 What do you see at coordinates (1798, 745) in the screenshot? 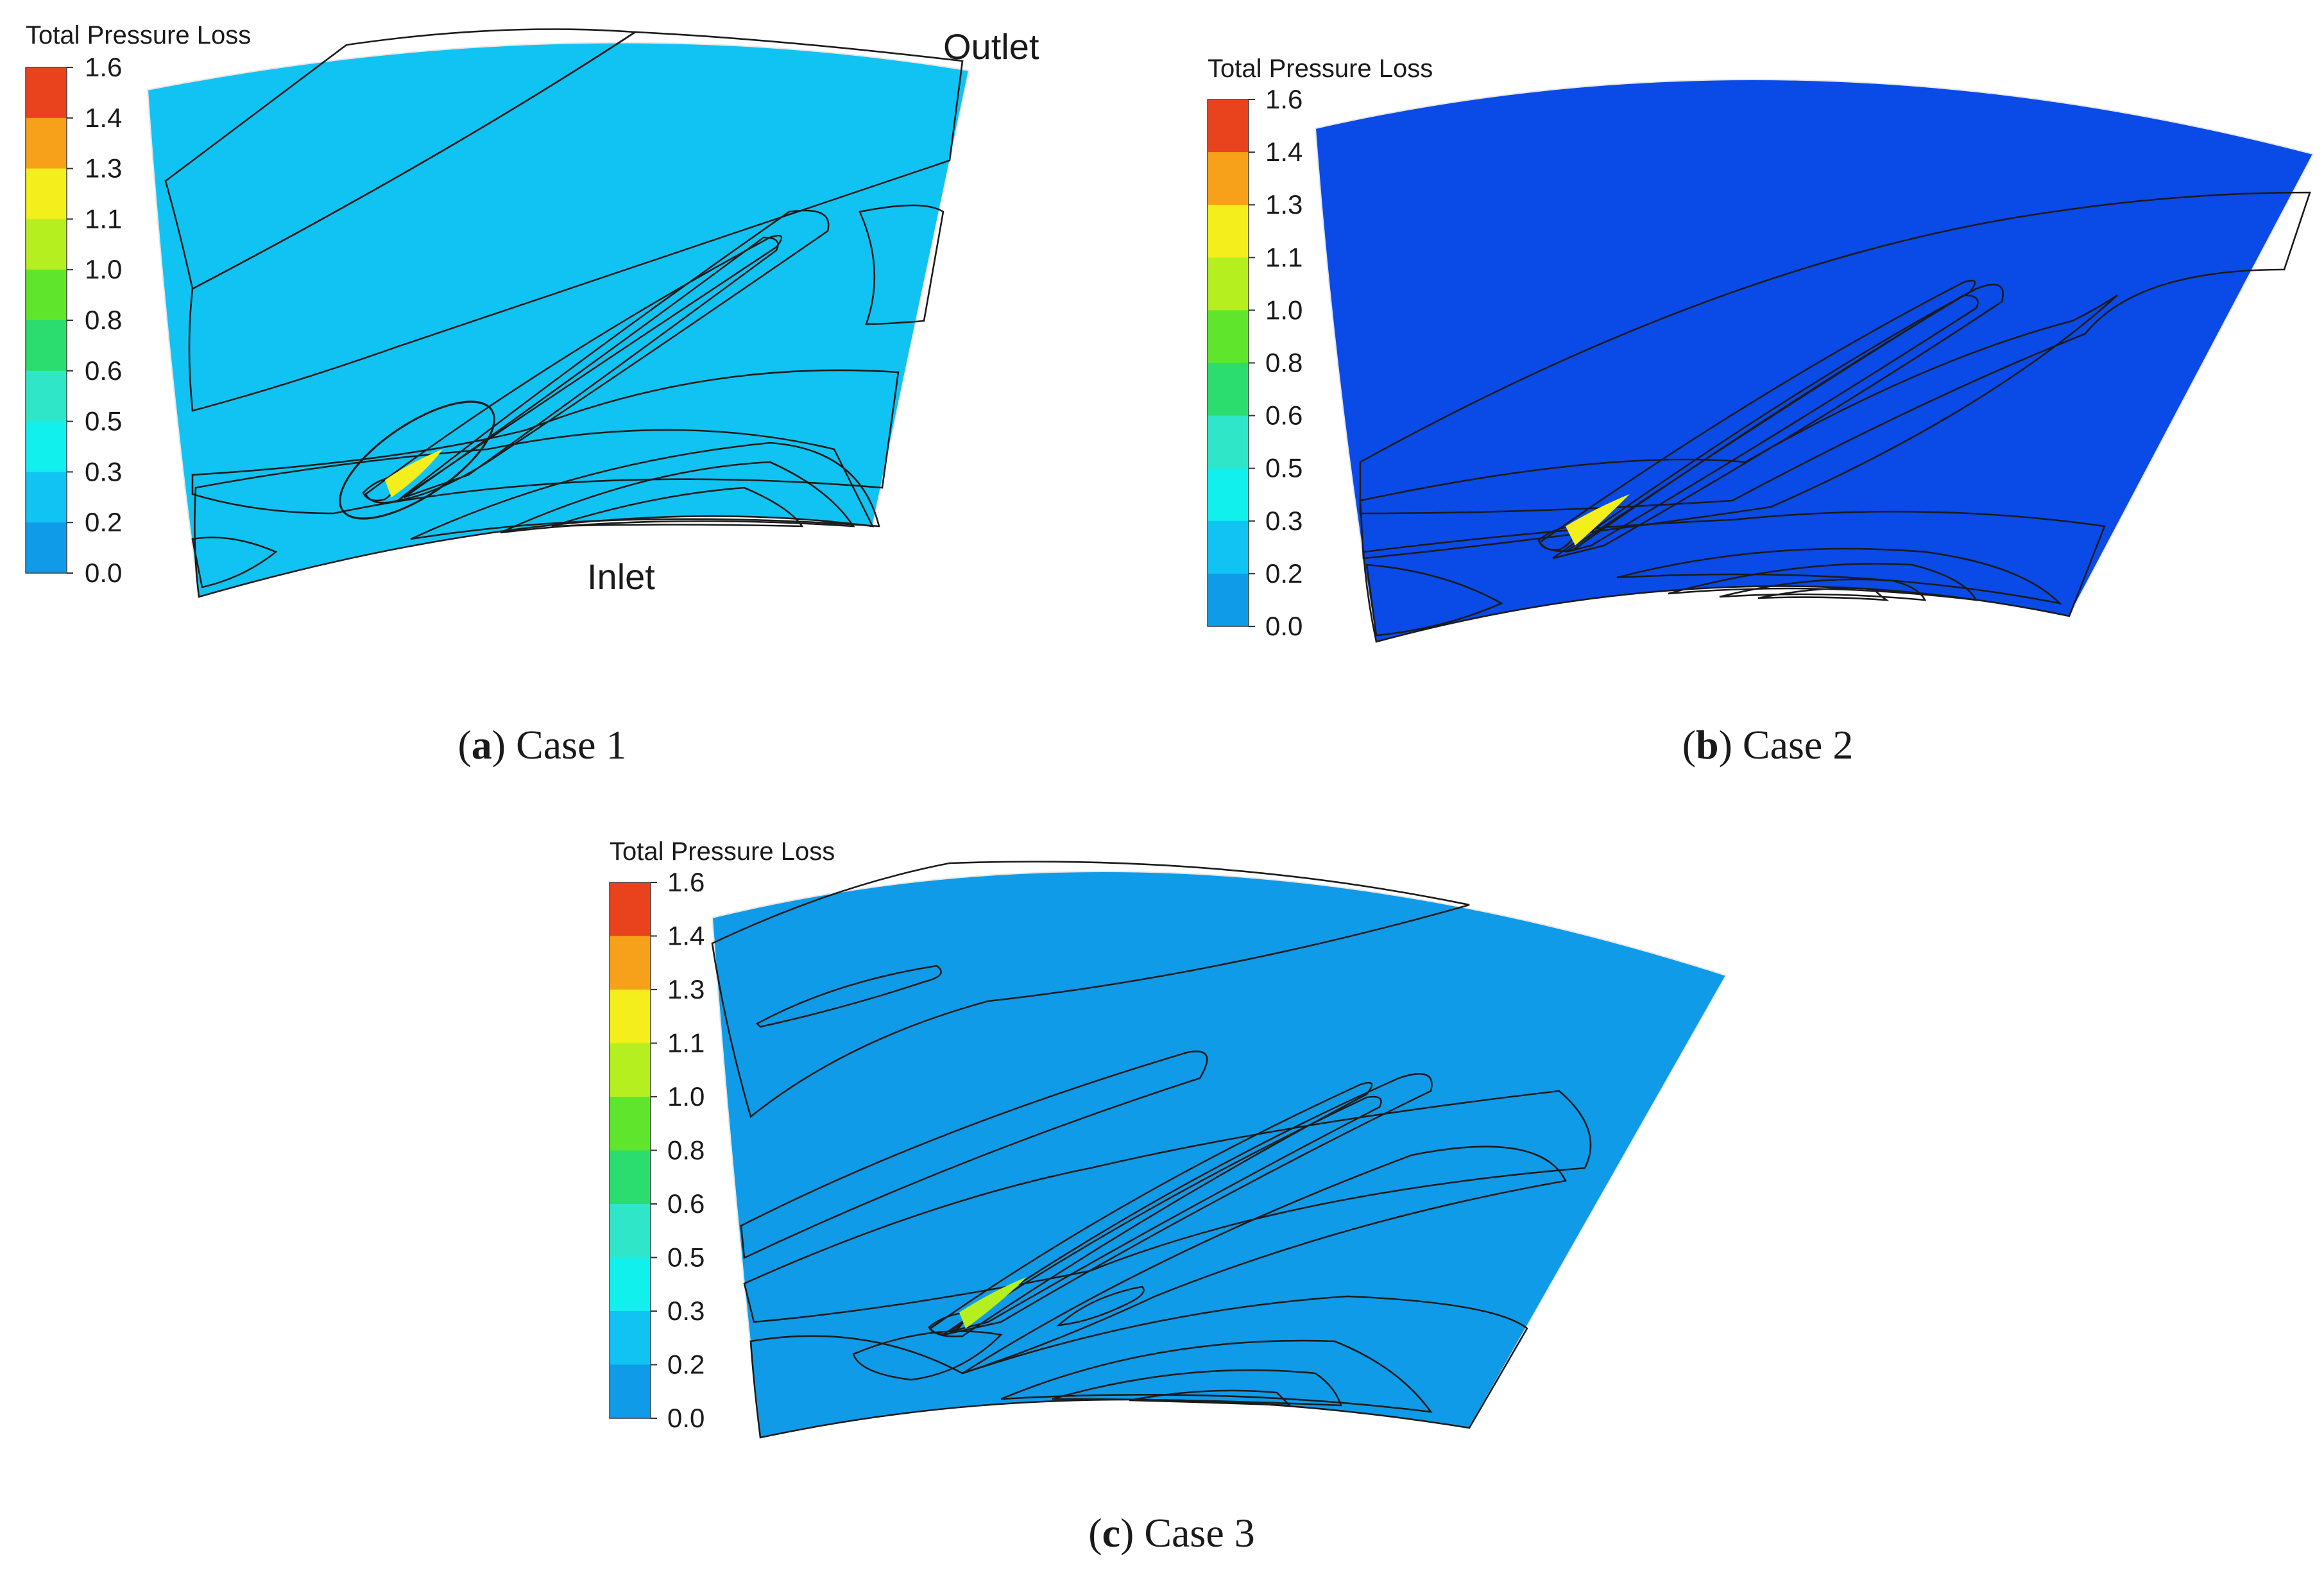
I see `caption-b-label: Case 2` at bounding box center [1798, 745].